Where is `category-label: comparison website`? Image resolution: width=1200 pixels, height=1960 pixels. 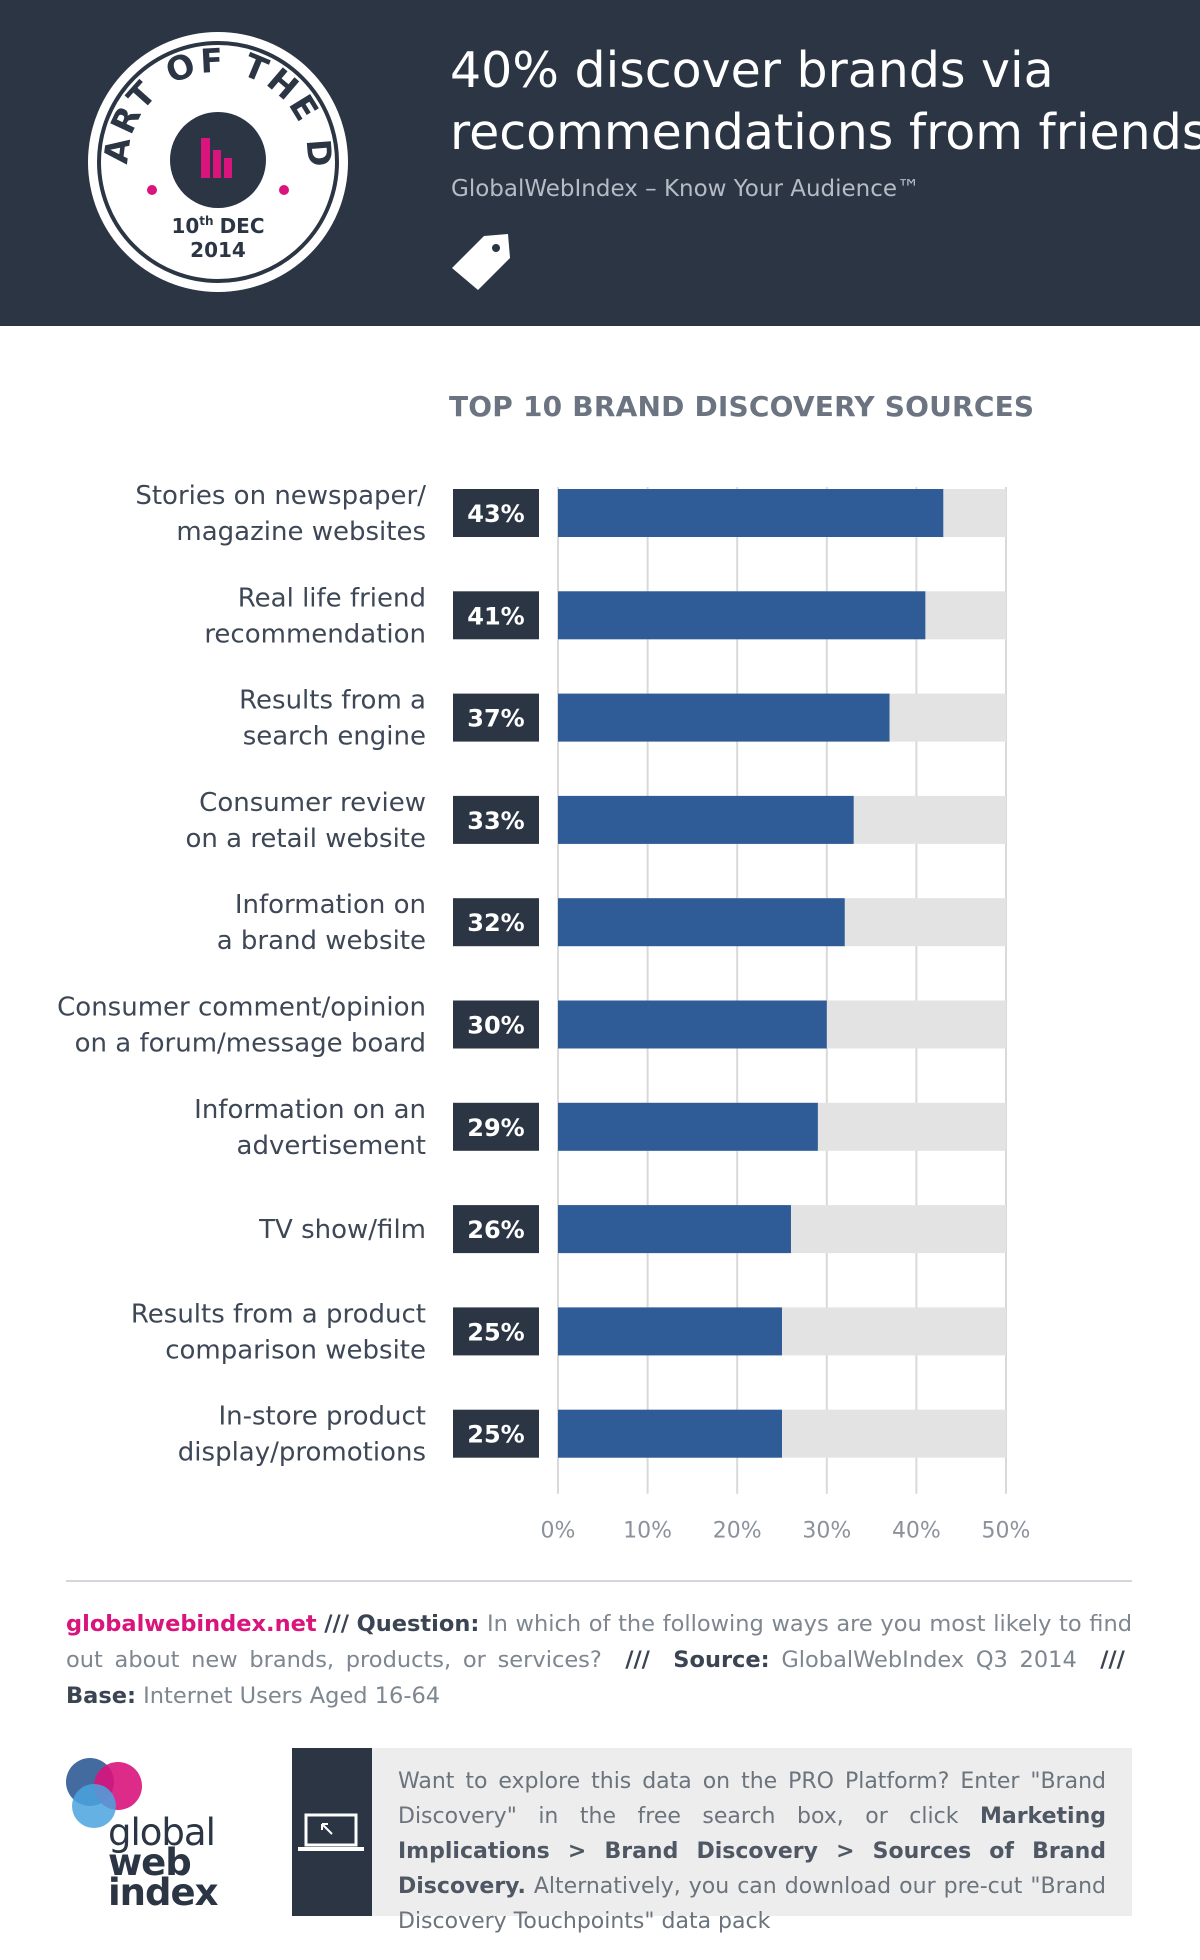
category-label: comparison website is located at coordinates (295, 1350).